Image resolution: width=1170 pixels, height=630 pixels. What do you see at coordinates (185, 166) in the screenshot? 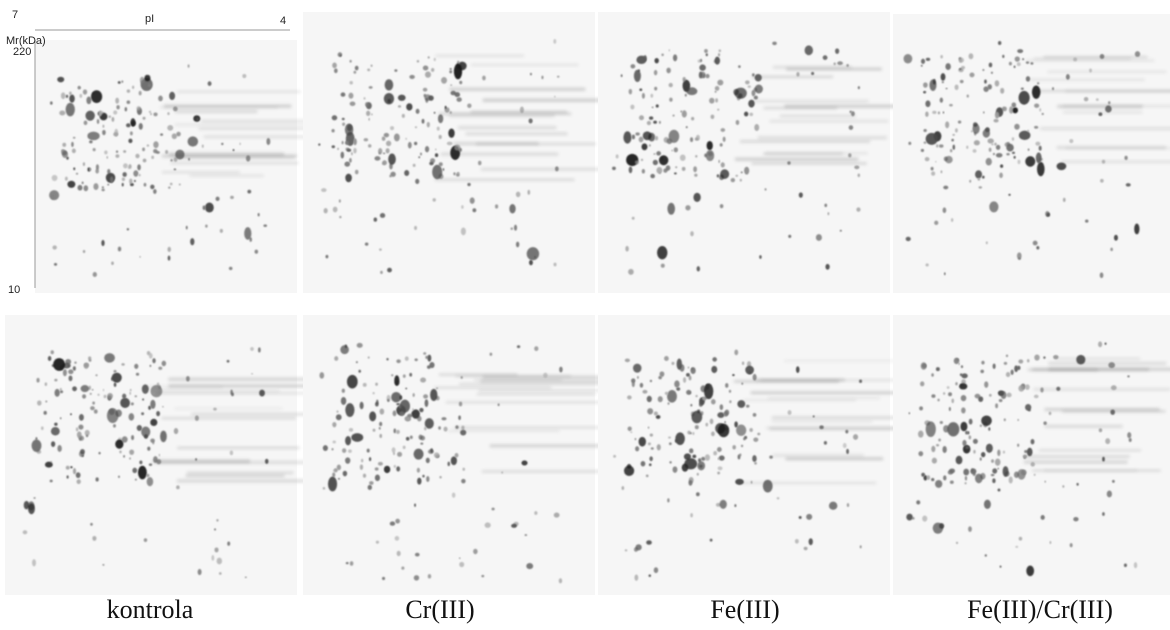
I see `gel` at bounding box center [185, 166].